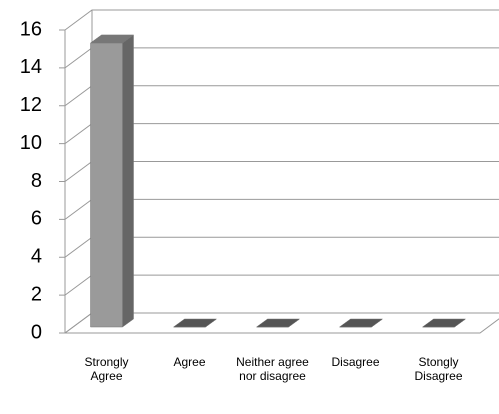 This screenshot has width=499, height=414. Describe the element at coordinates (128, 181) in the screenshot. I see `bar-side` at that location.